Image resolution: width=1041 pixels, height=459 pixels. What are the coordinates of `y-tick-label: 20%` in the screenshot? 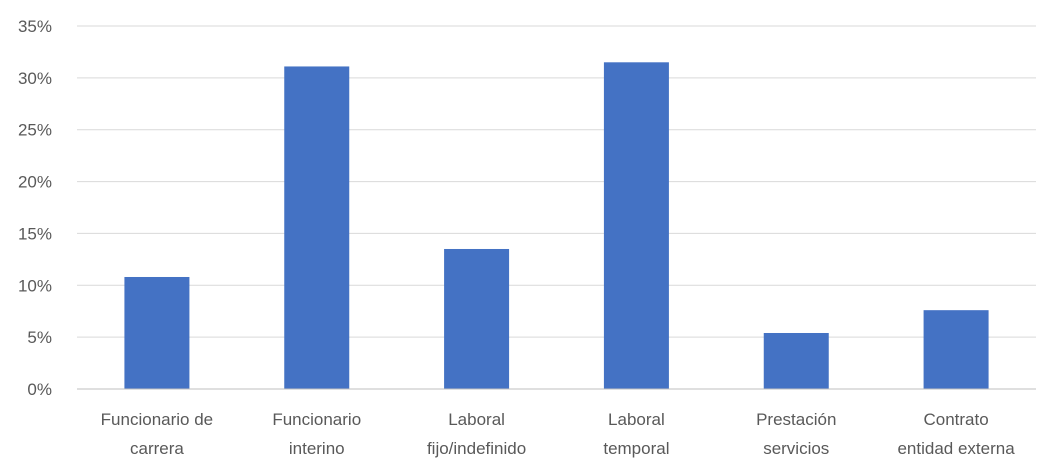 It's located at (35, 182).